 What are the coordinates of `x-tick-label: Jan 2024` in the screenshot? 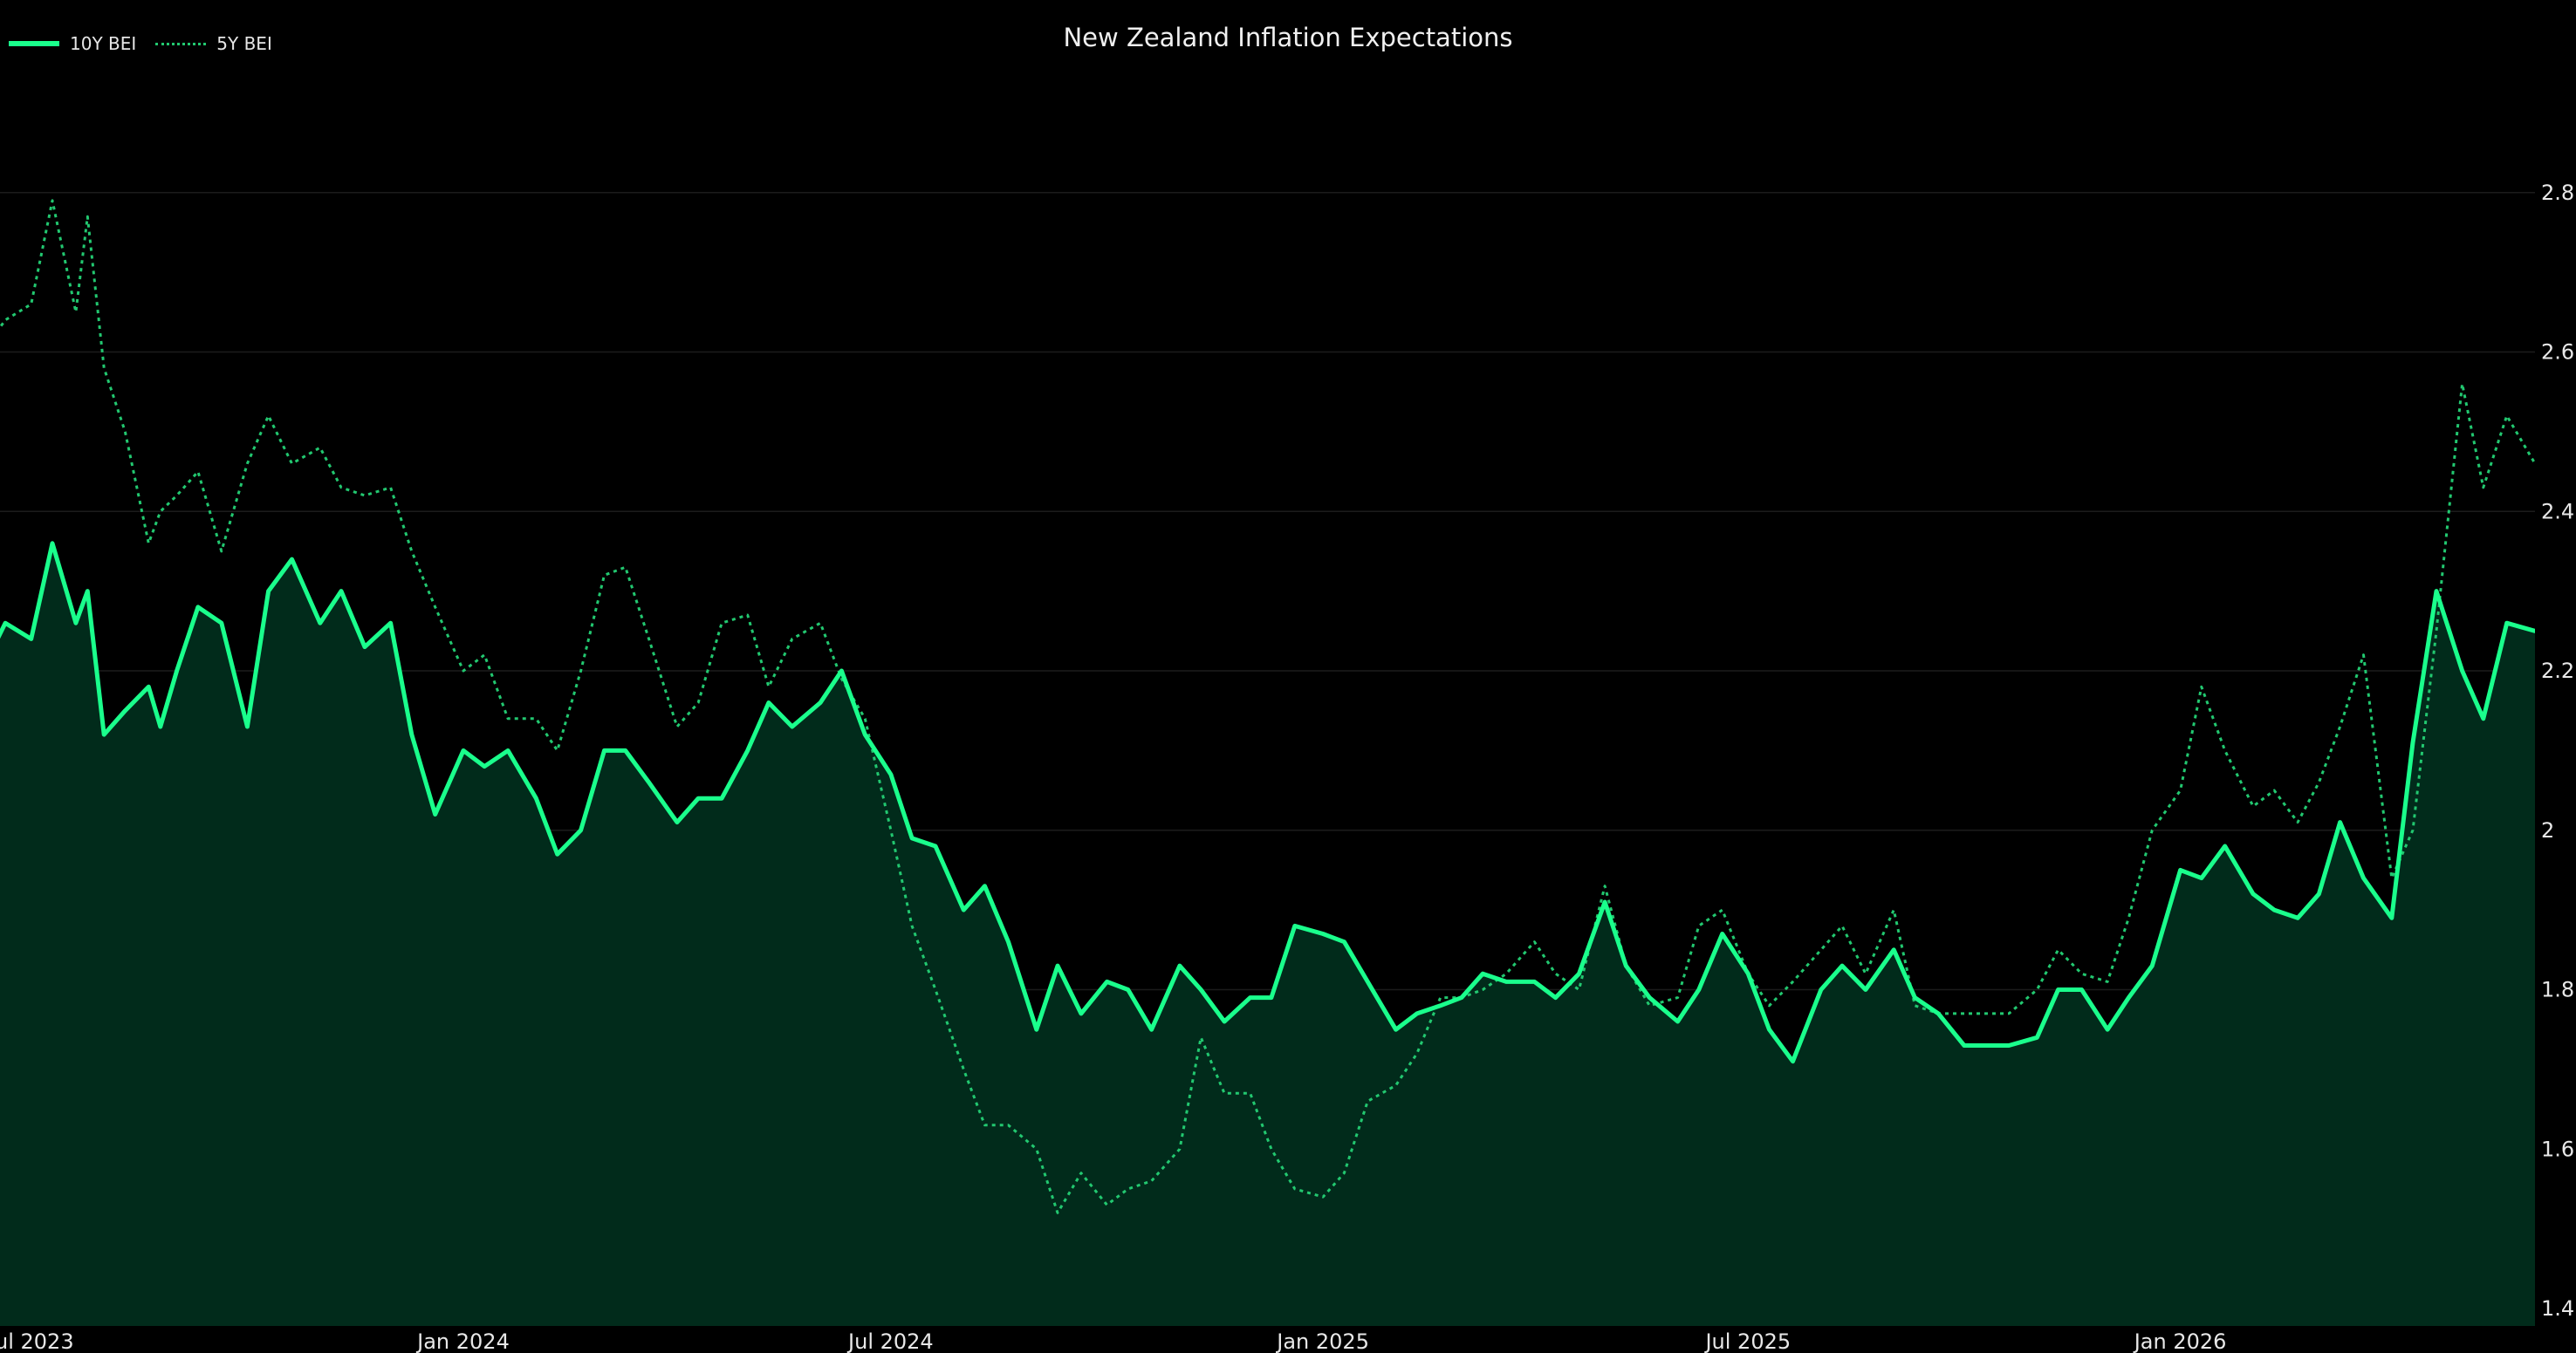 It's located at (462, 1341).